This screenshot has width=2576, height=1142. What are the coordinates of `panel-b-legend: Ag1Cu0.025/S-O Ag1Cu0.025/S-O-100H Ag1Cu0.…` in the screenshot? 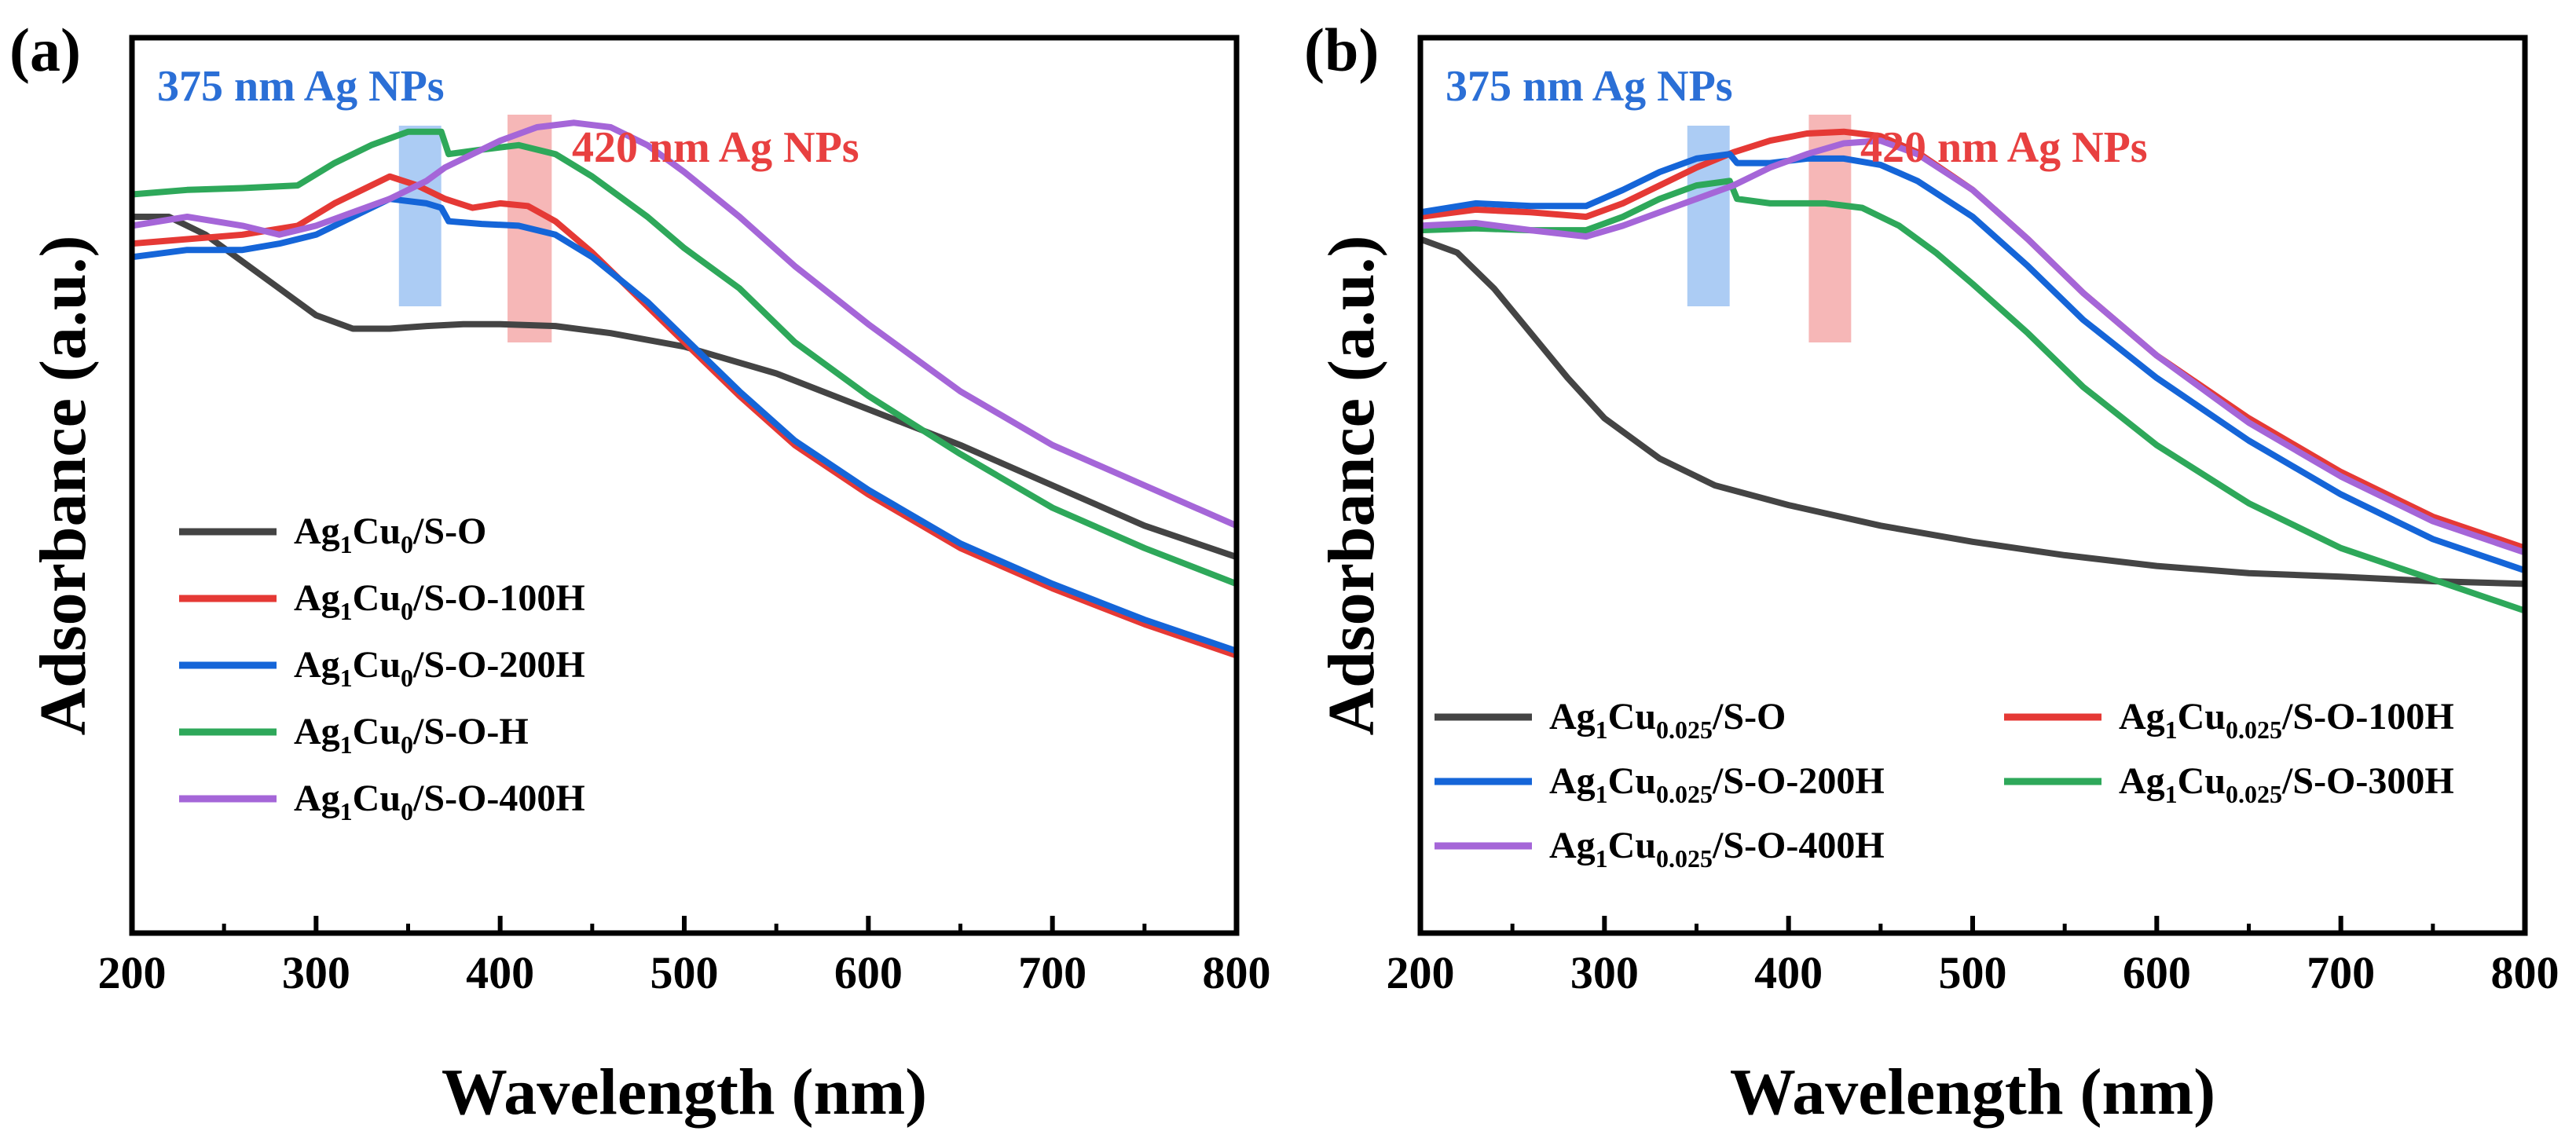 It's located at (1944, 784).